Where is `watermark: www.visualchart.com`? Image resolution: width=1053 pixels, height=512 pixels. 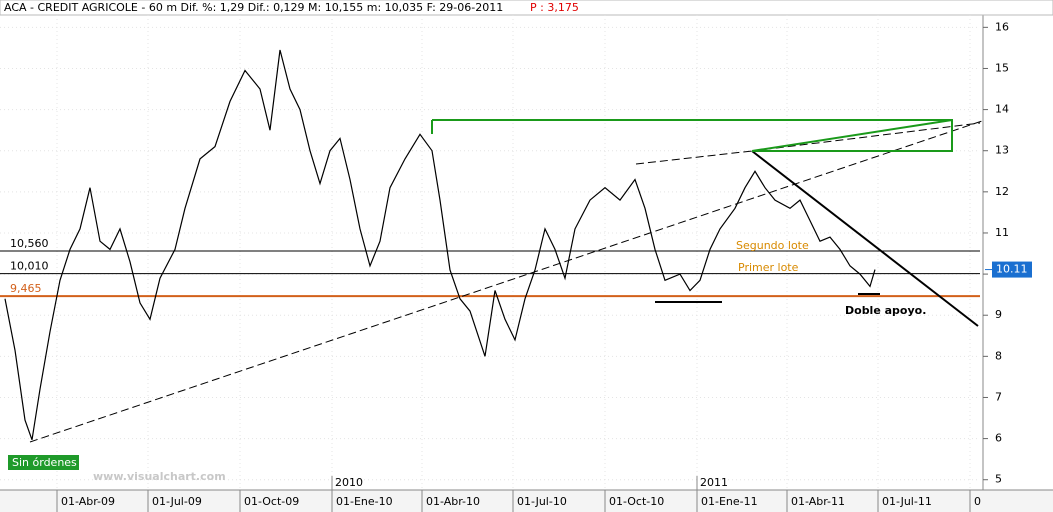 watermark: www.visualchart.com is located at coordinates (159, 476).